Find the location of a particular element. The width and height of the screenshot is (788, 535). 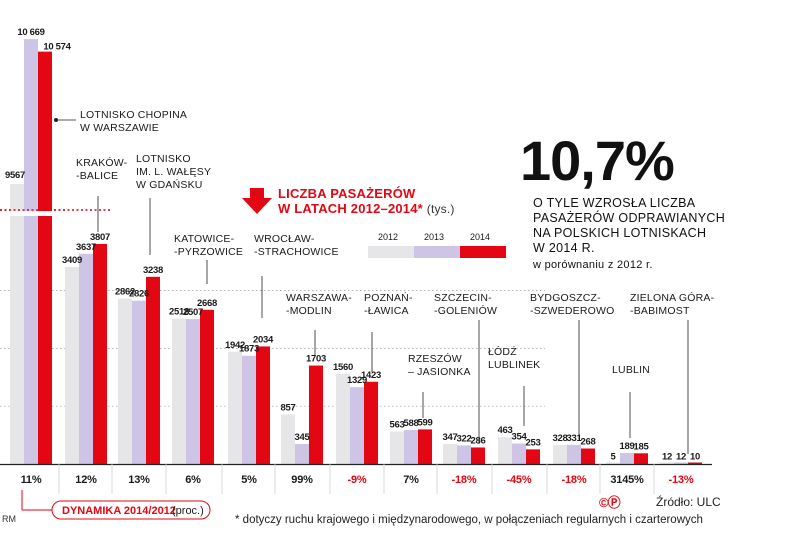

dynamics-value: 6% is located at coordinates (193, 480).